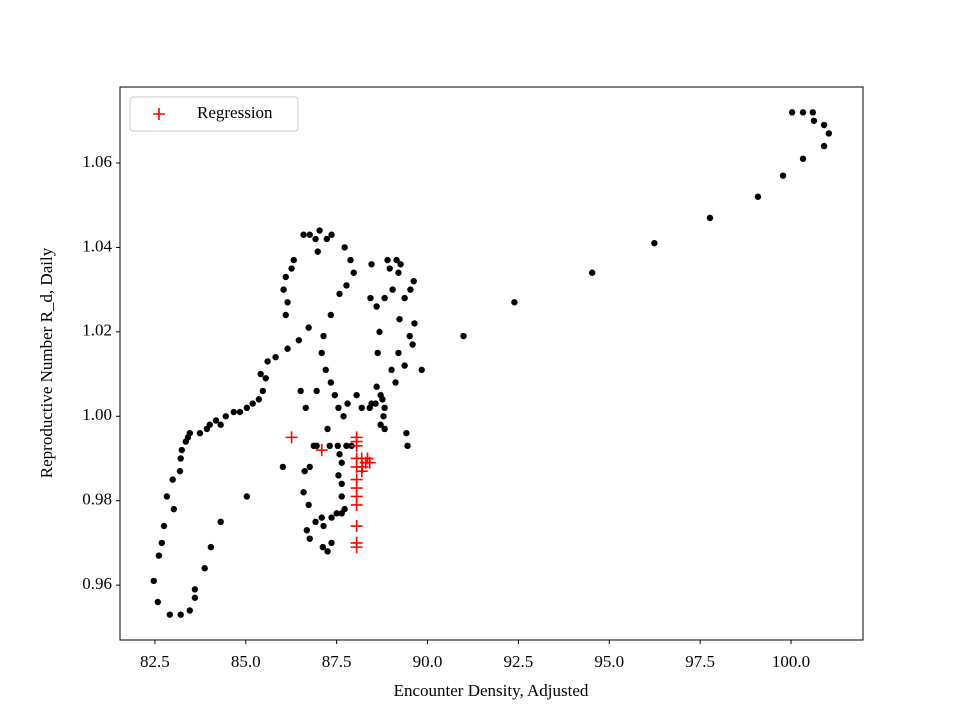 The image size is (960, 720). Describe the element at coordinates (159, 114) in the screenshot. I see `legend-marker` at that location.